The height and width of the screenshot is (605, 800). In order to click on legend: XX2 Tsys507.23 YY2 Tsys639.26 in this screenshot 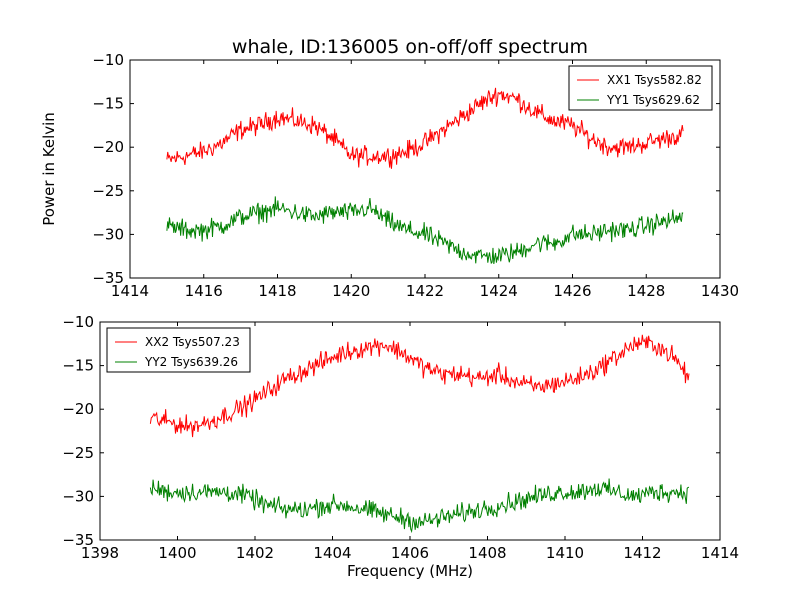, I will do `click(178, 350)`.